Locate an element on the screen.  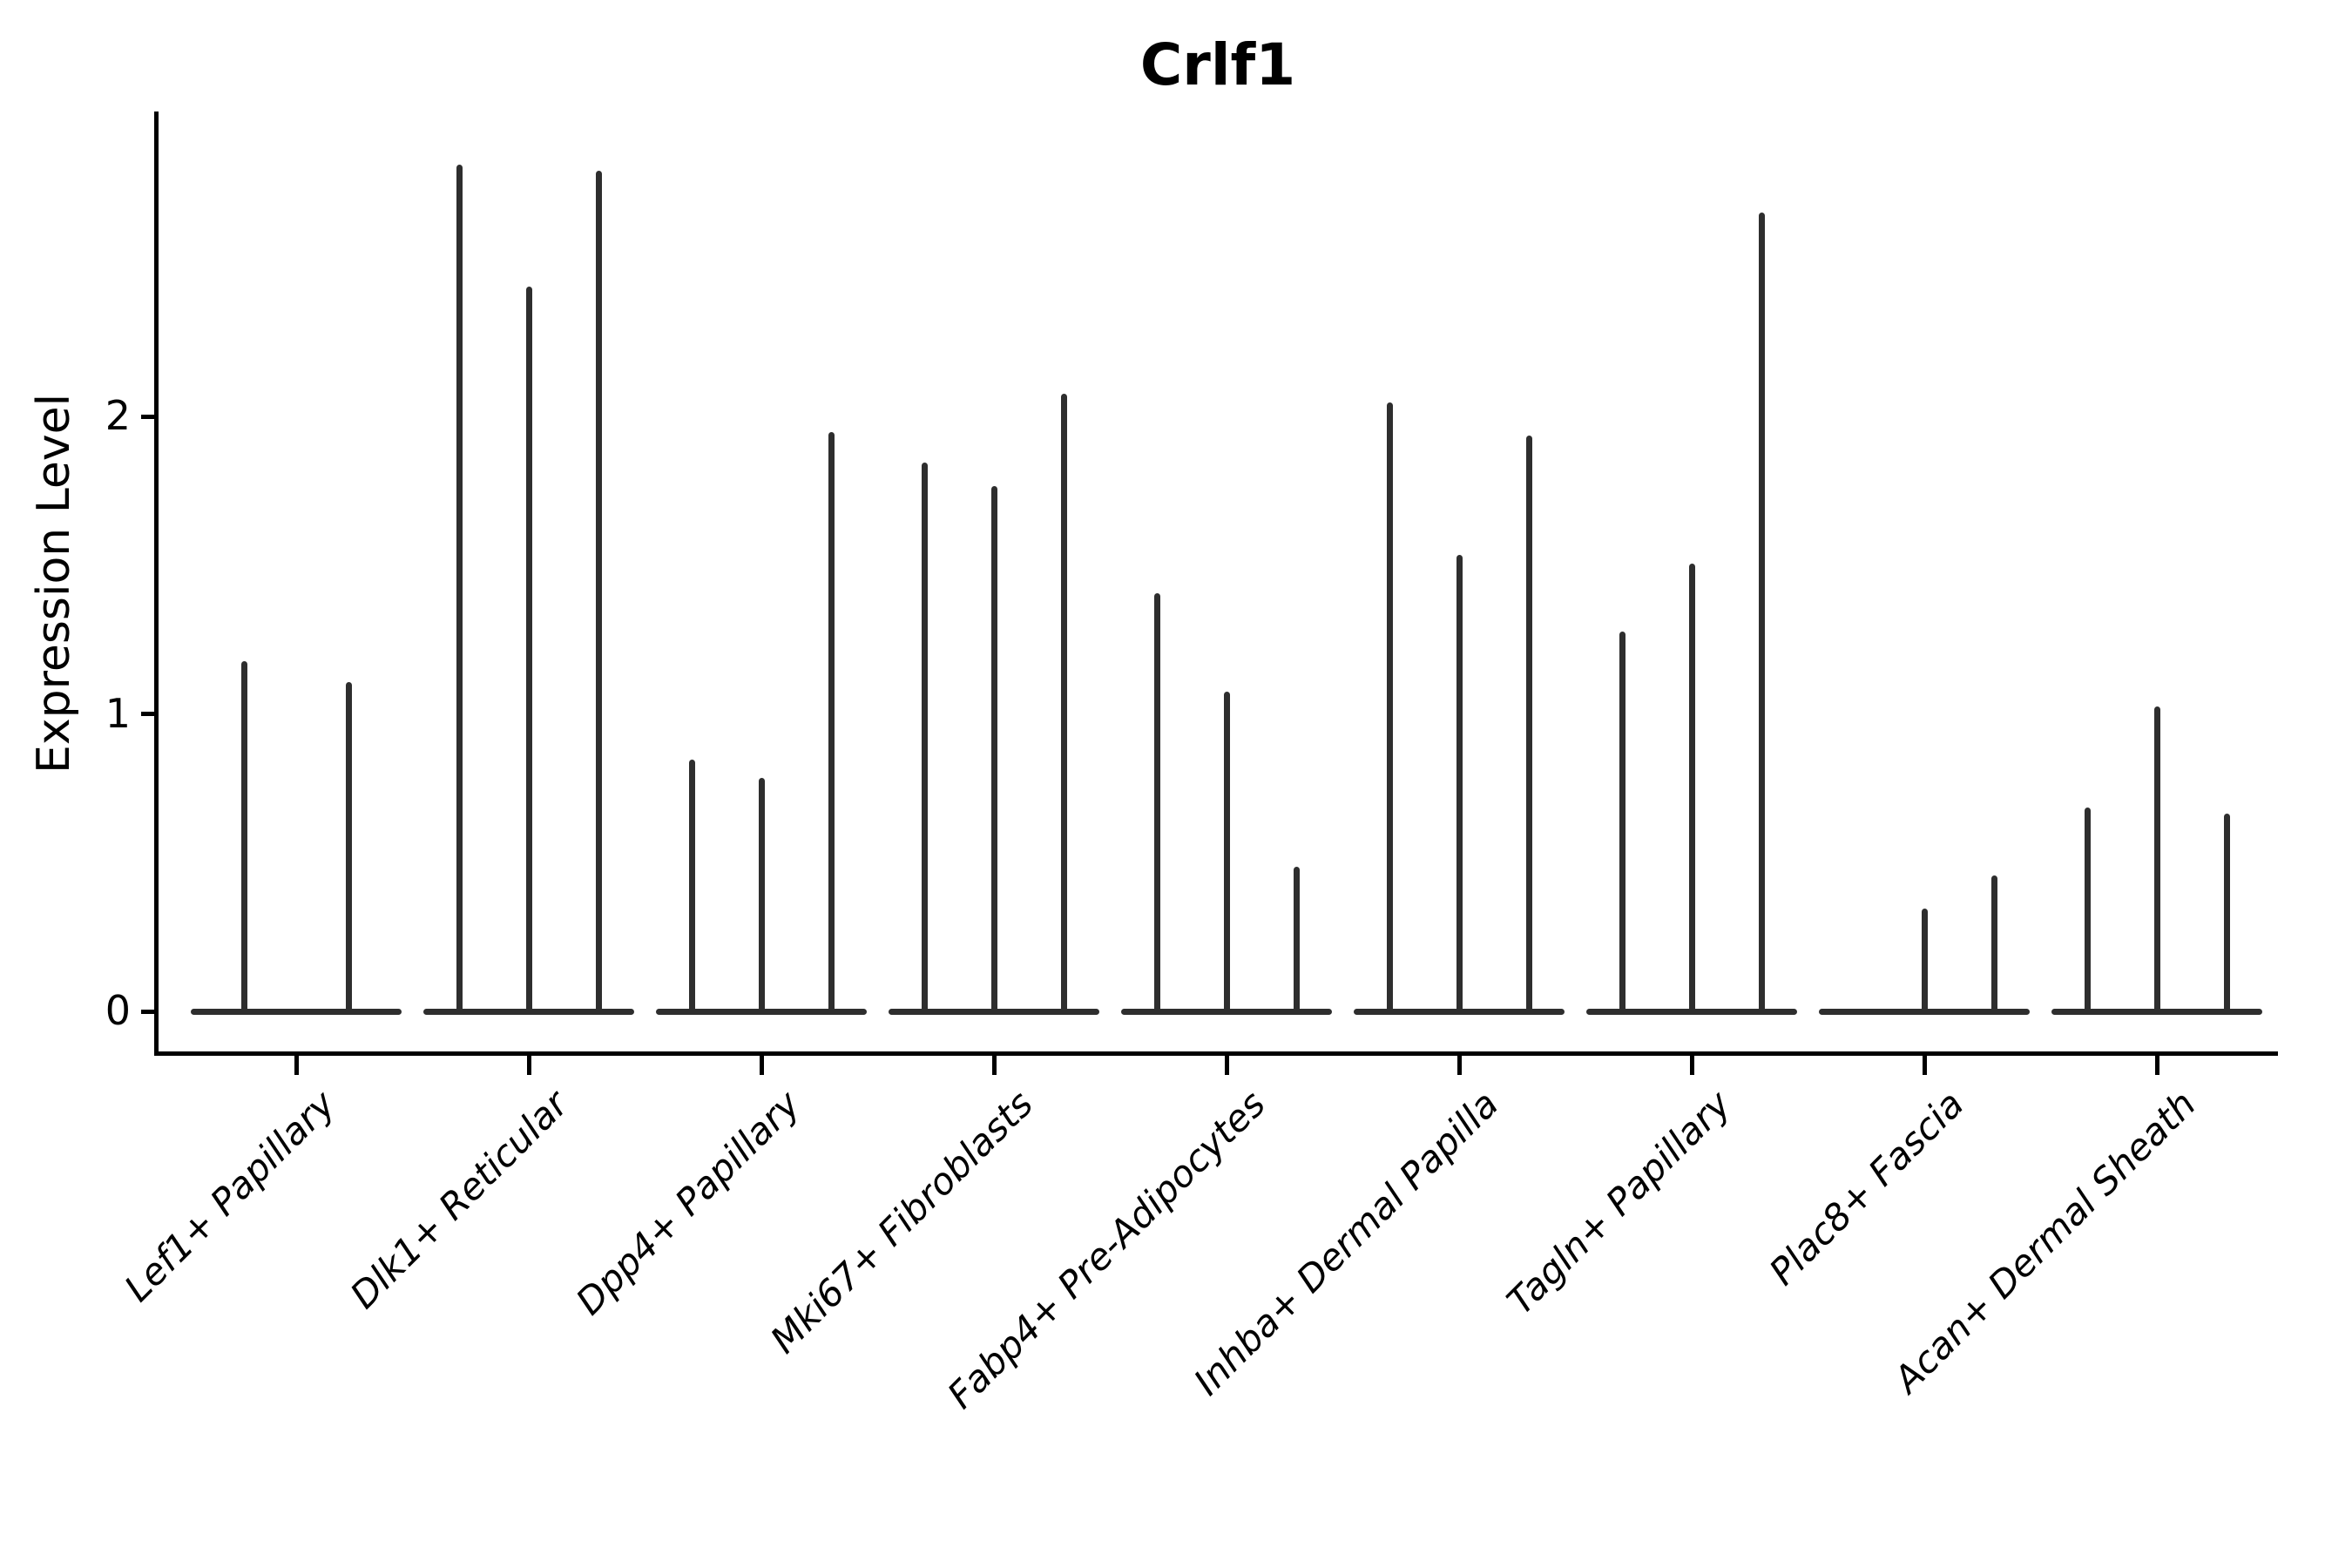
y-axis-tick-label: 2 is located at coordinates (118, 416).